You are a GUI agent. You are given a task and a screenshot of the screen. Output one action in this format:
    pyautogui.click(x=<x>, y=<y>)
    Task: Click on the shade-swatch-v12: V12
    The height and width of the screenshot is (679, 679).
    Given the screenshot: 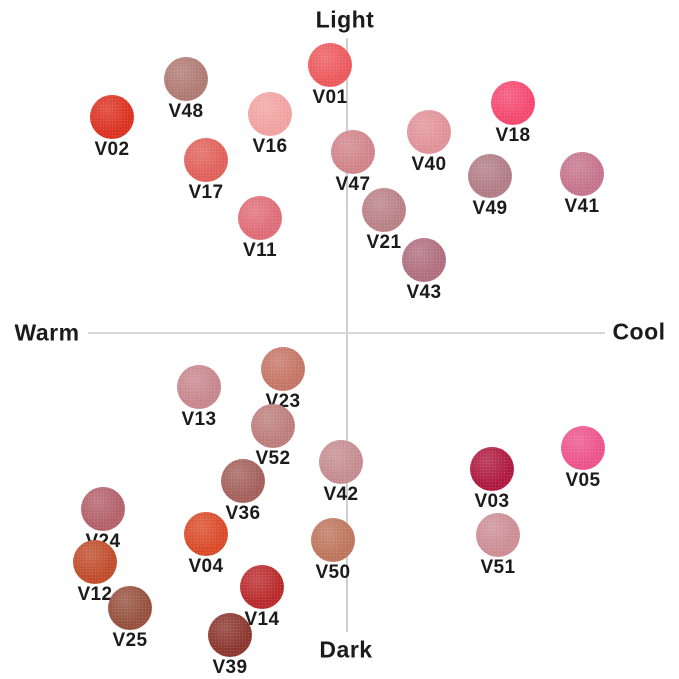 What is the action you would take?
    pyautogui.click(x=95, y=572)
    